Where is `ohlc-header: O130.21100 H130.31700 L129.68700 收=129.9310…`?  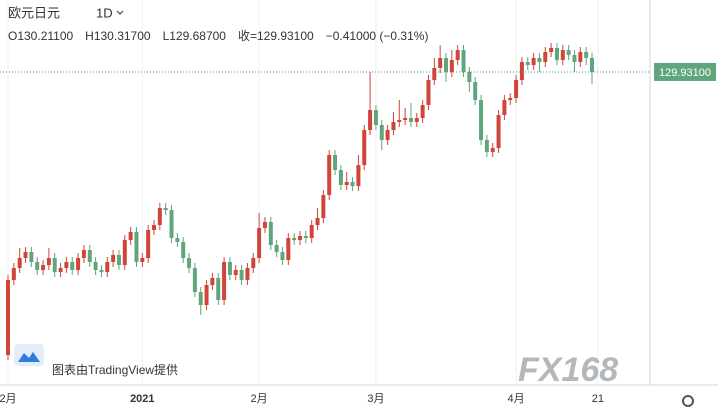 ohlc-header: O130.21100 H130.31700 L129.68700 收=129.9310… is located at coordinates (218, 36).